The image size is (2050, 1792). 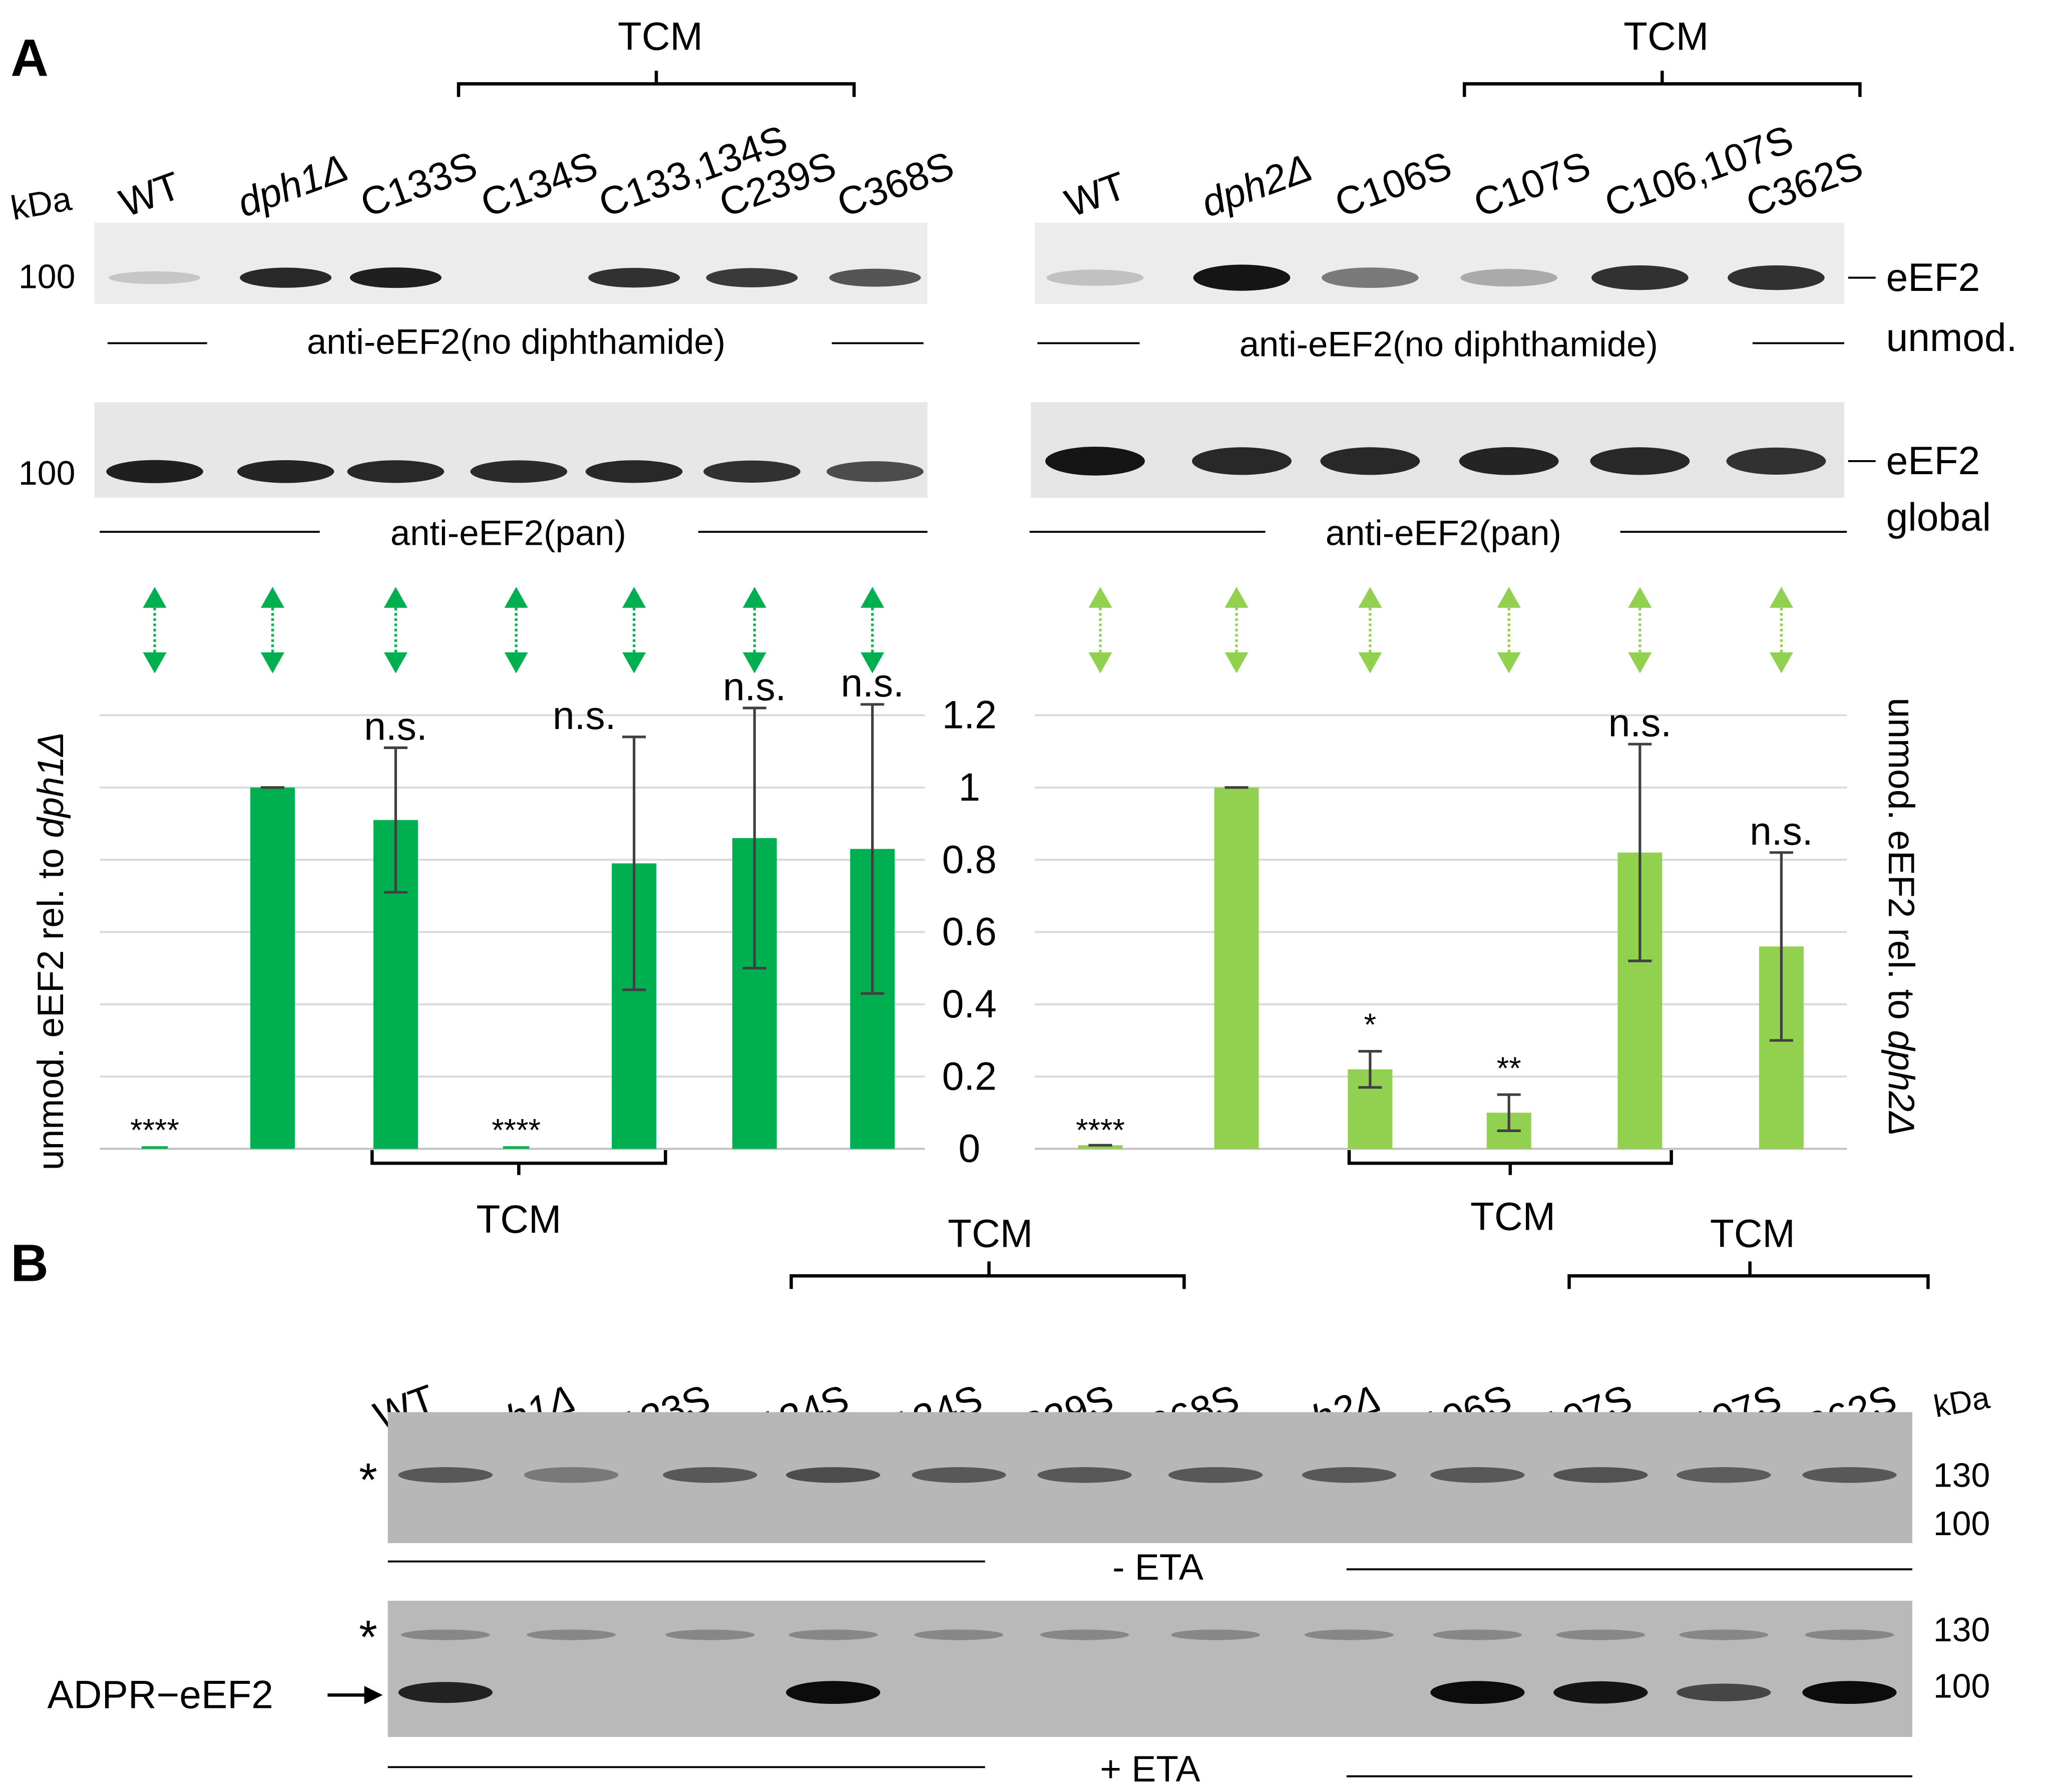 I want to click on chart-left-significance-5: n.s., so click(x=754, y=686).